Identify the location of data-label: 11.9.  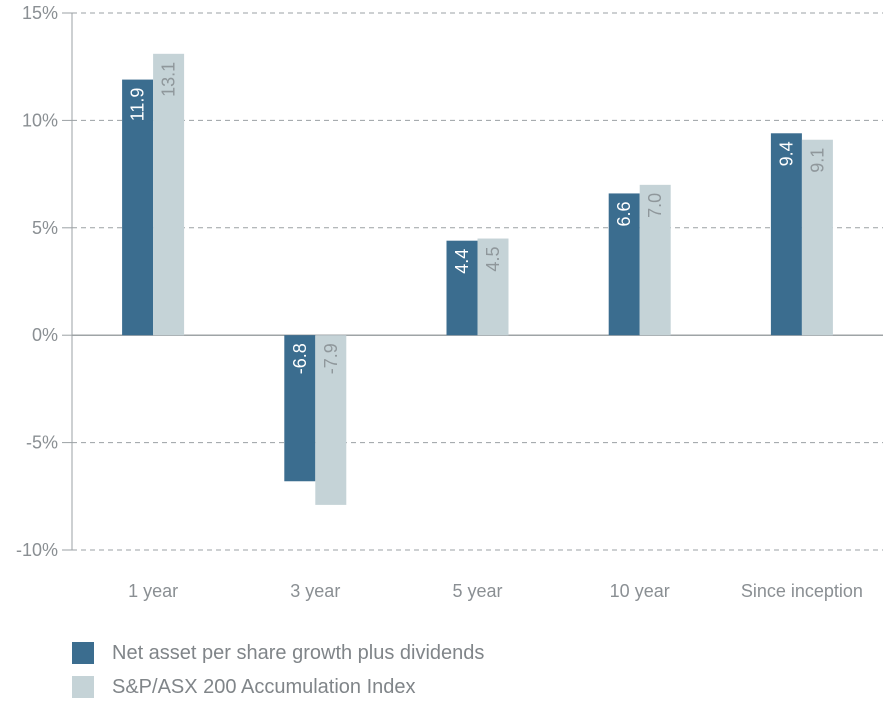
(138, 105).